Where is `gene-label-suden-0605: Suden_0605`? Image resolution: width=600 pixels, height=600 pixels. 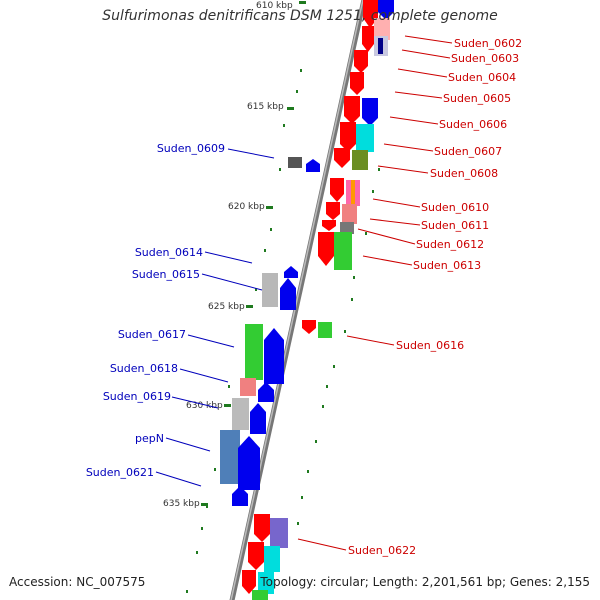 gene-label-suden-0605: Suden_0605 is located at coordinates (477, 98).